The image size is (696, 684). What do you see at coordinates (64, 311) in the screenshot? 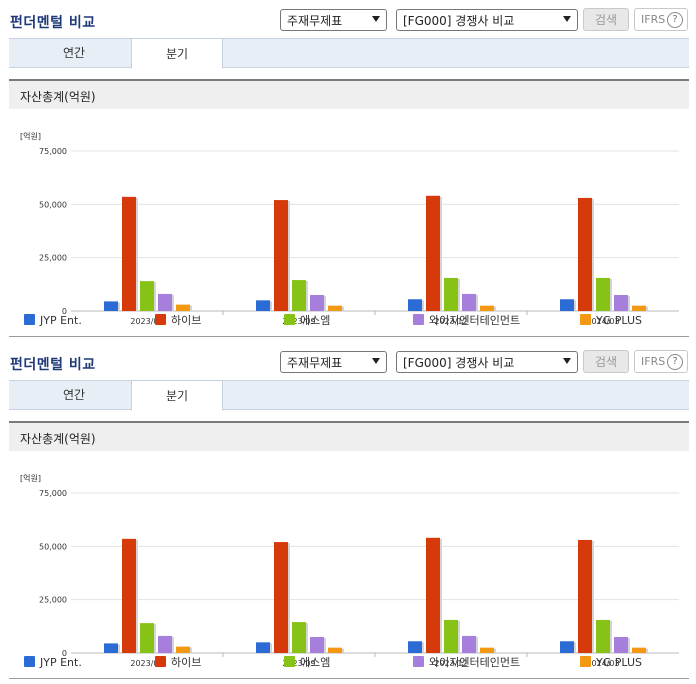
I see `y-tick-label: 0` at bounding box center [64, 311].